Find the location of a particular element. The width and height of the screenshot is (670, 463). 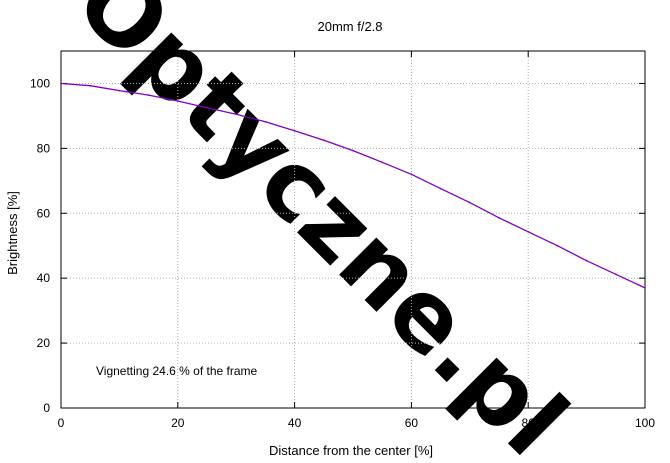

x-tick-label: 60 is located at coordinates (412, 423).